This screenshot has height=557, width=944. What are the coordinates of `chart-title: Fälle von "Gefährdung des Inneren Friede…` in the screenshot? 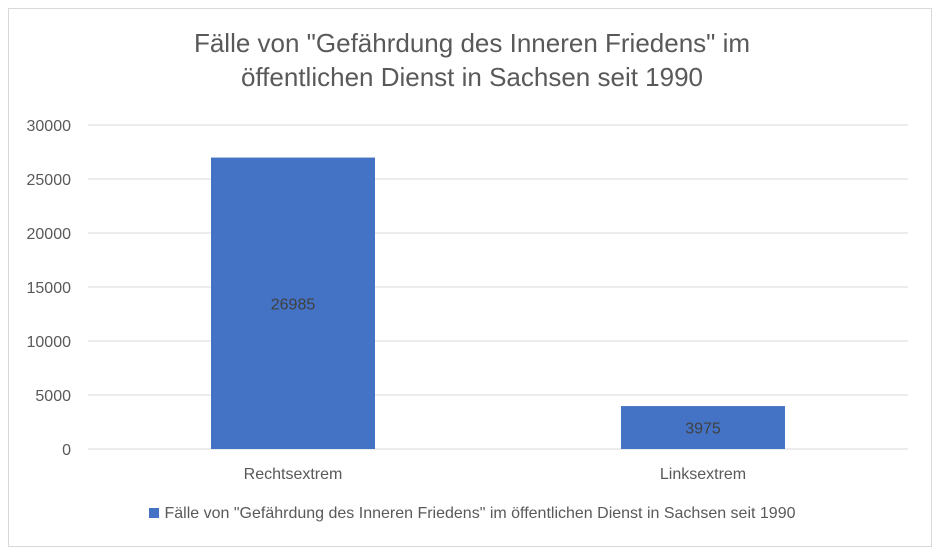 It's located at (472, 60).